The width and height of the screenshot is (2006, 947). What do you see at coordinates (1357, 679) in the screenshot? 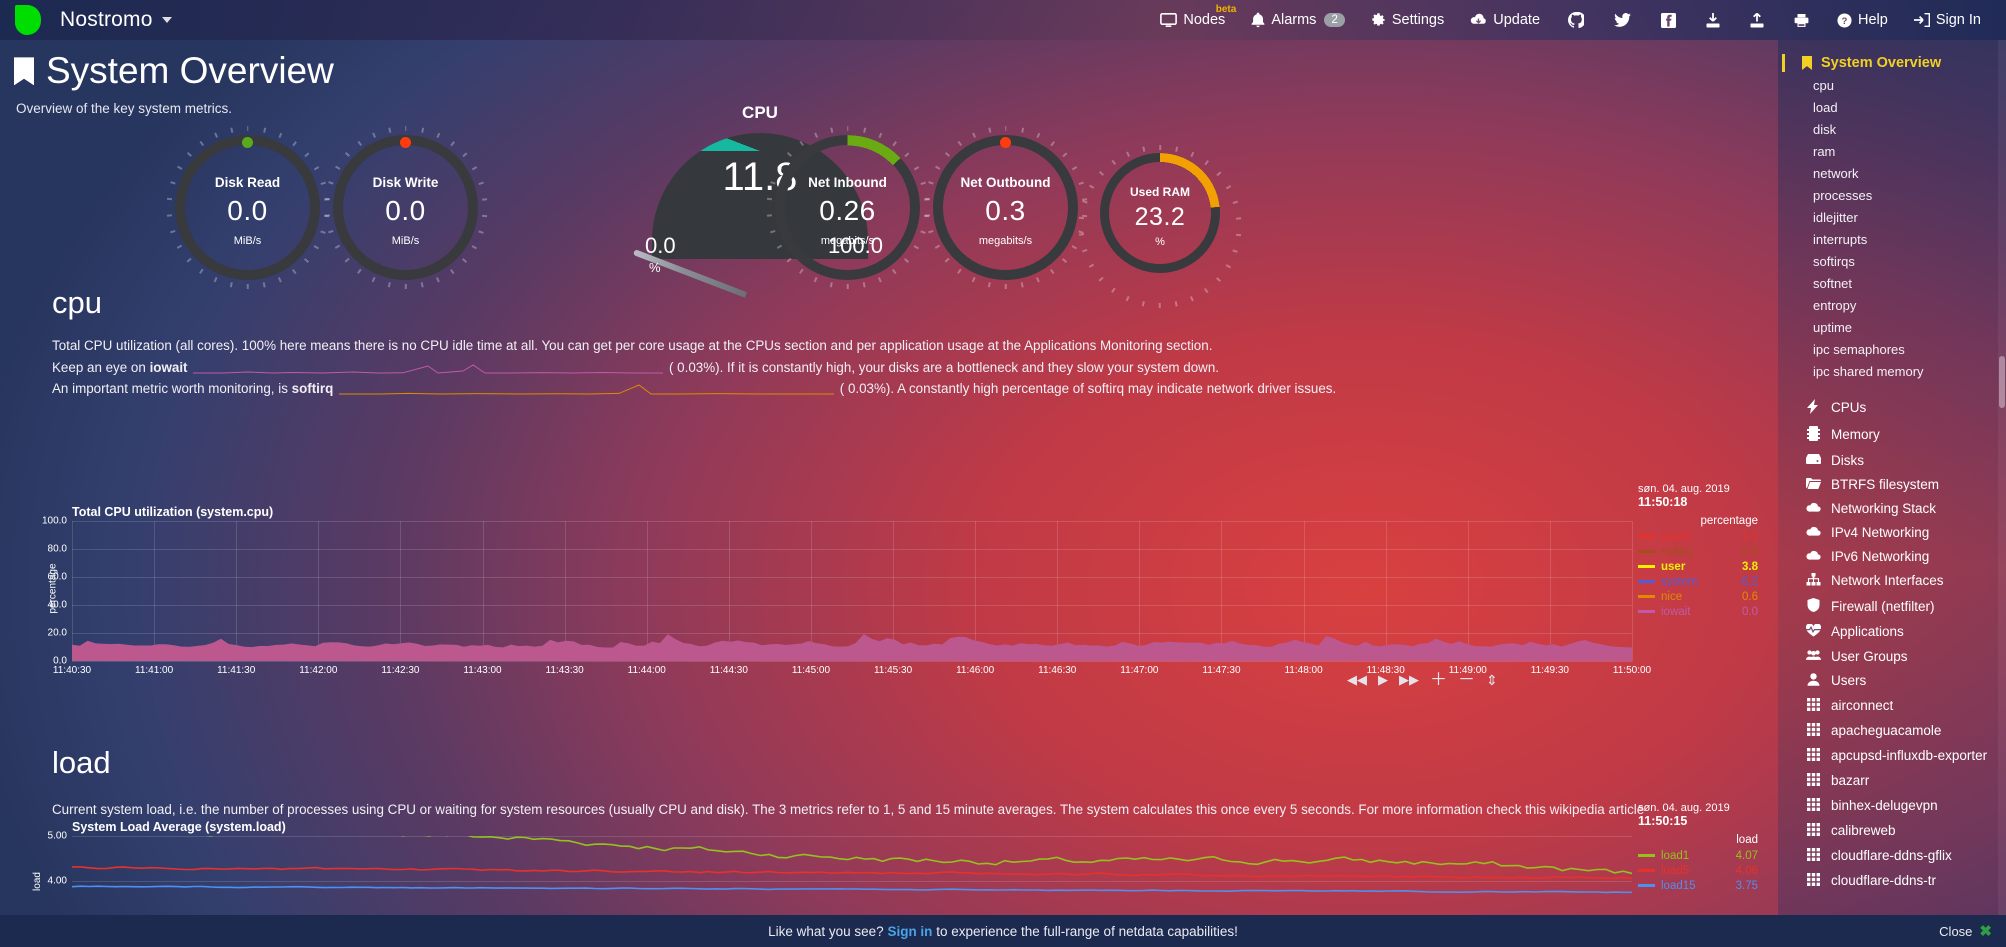
I see `rewind-icon: ◀◀` at bounding box center [1357, 679].